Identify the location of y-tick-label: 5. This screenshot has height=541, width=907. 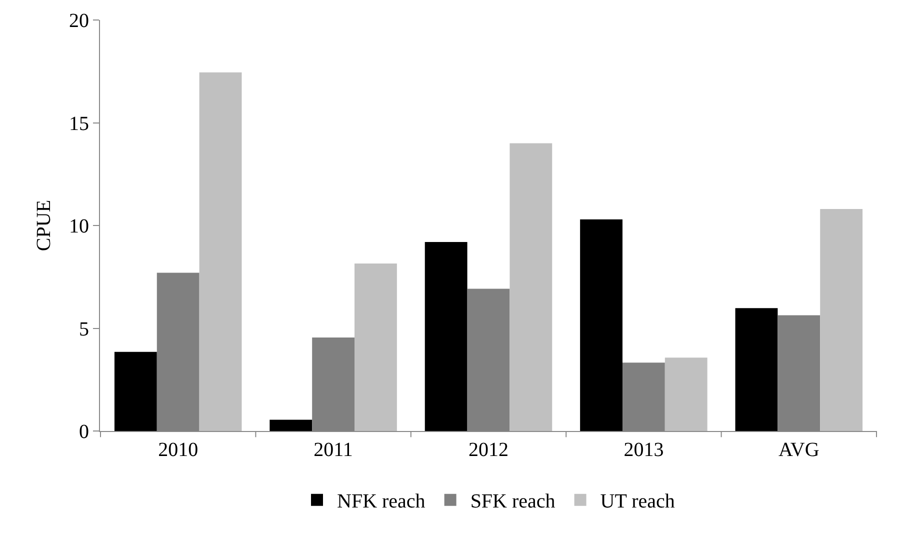
(84, 329).